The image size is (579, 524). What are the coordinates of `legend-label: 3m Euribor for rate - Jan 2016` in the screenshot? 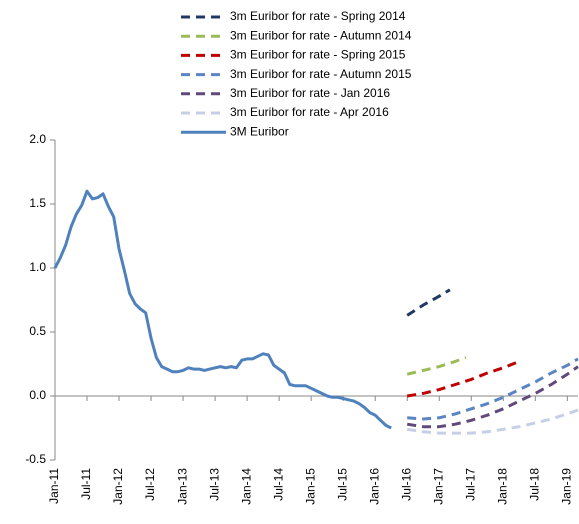 It's located at (310, 93).